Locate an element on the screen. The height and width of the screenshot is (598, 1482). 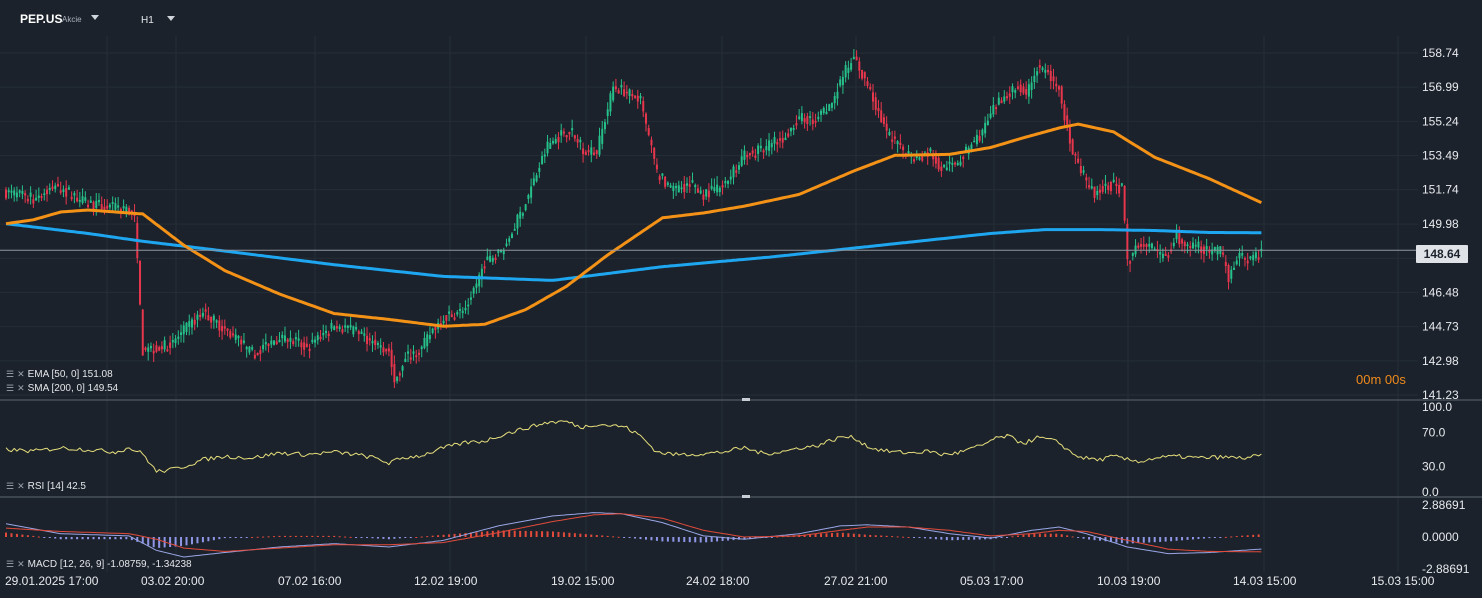
symbol-name: PEP.US is located at coordinates (41, 19).